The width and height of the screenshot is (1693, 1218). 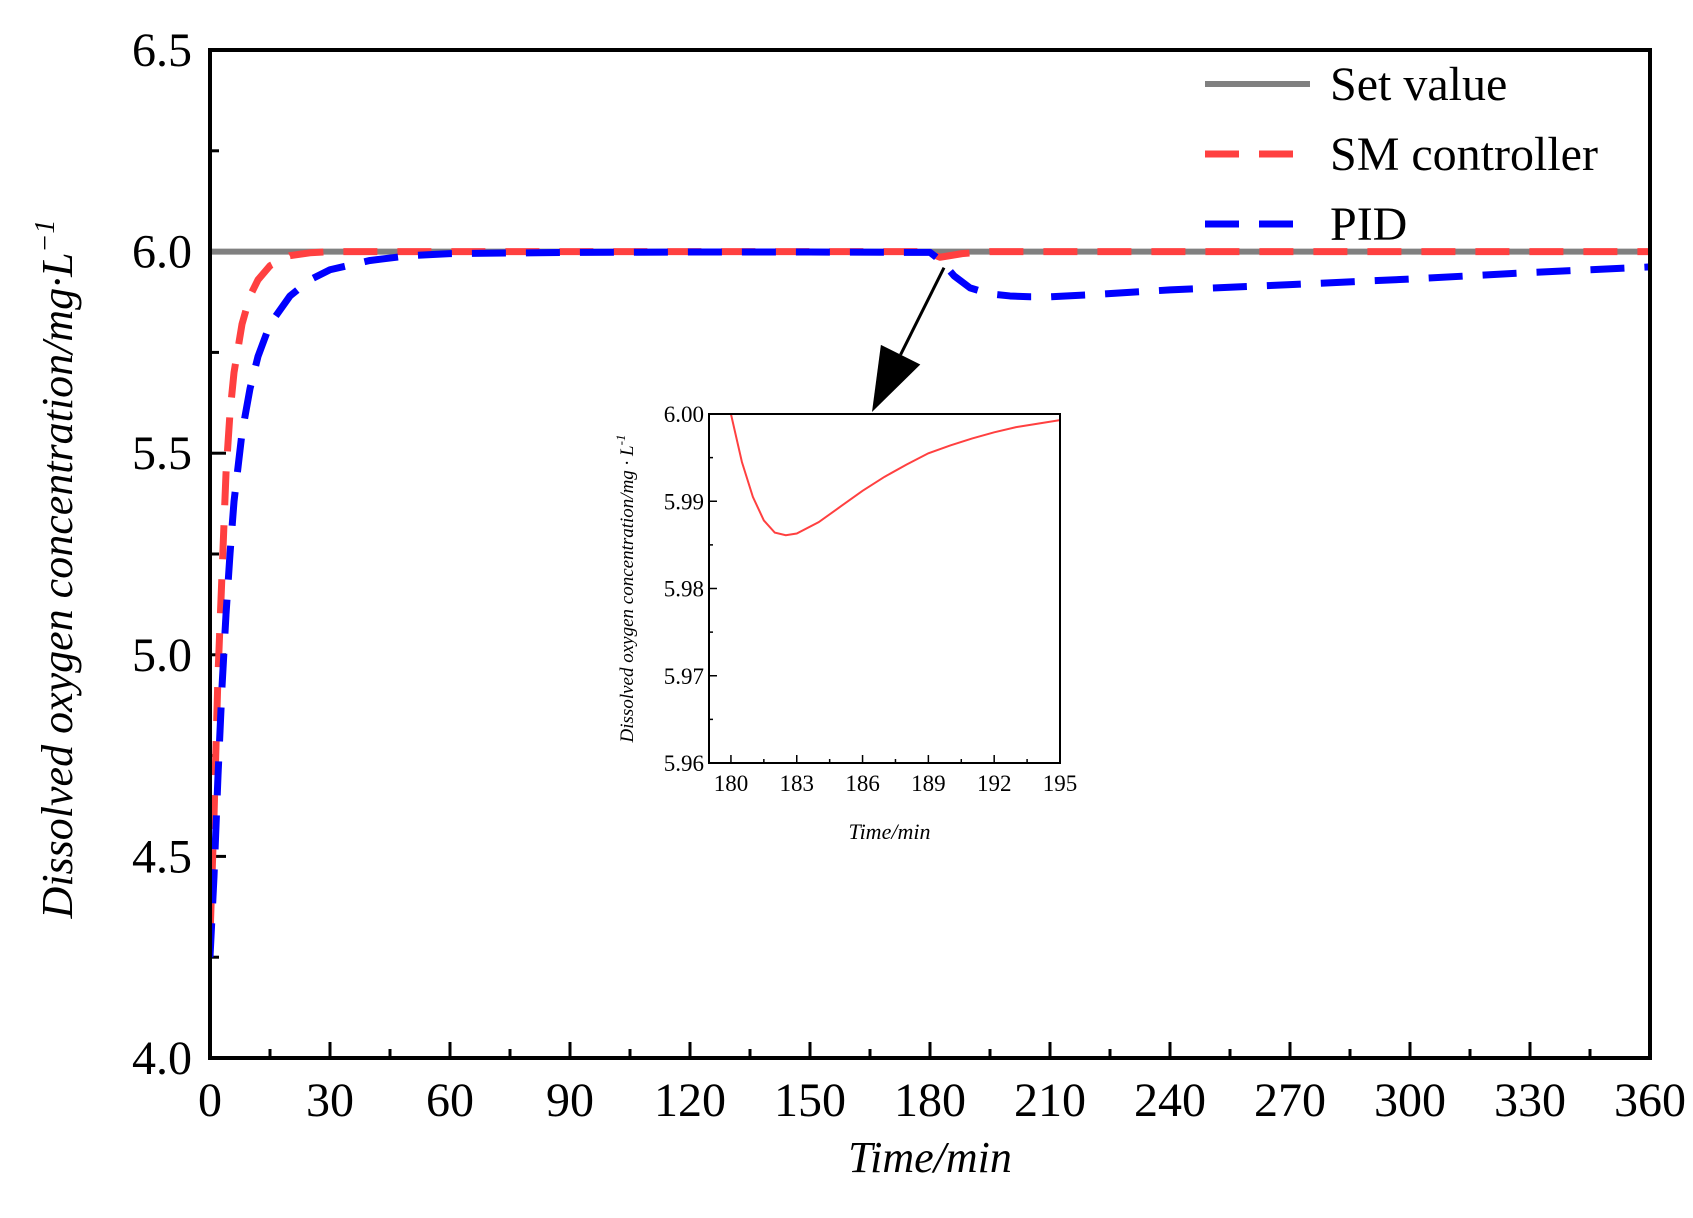 I want to click on main-x-tick-label: 180, so click(x=930, y=1100).